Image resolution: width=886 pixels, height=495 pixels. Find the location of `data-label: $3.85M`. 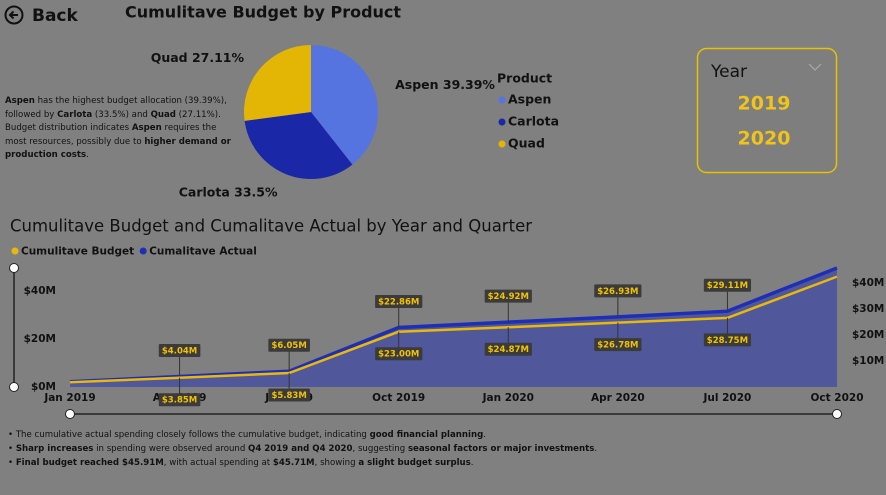

data-label: $3.85M is located at coordinates (179, 401).